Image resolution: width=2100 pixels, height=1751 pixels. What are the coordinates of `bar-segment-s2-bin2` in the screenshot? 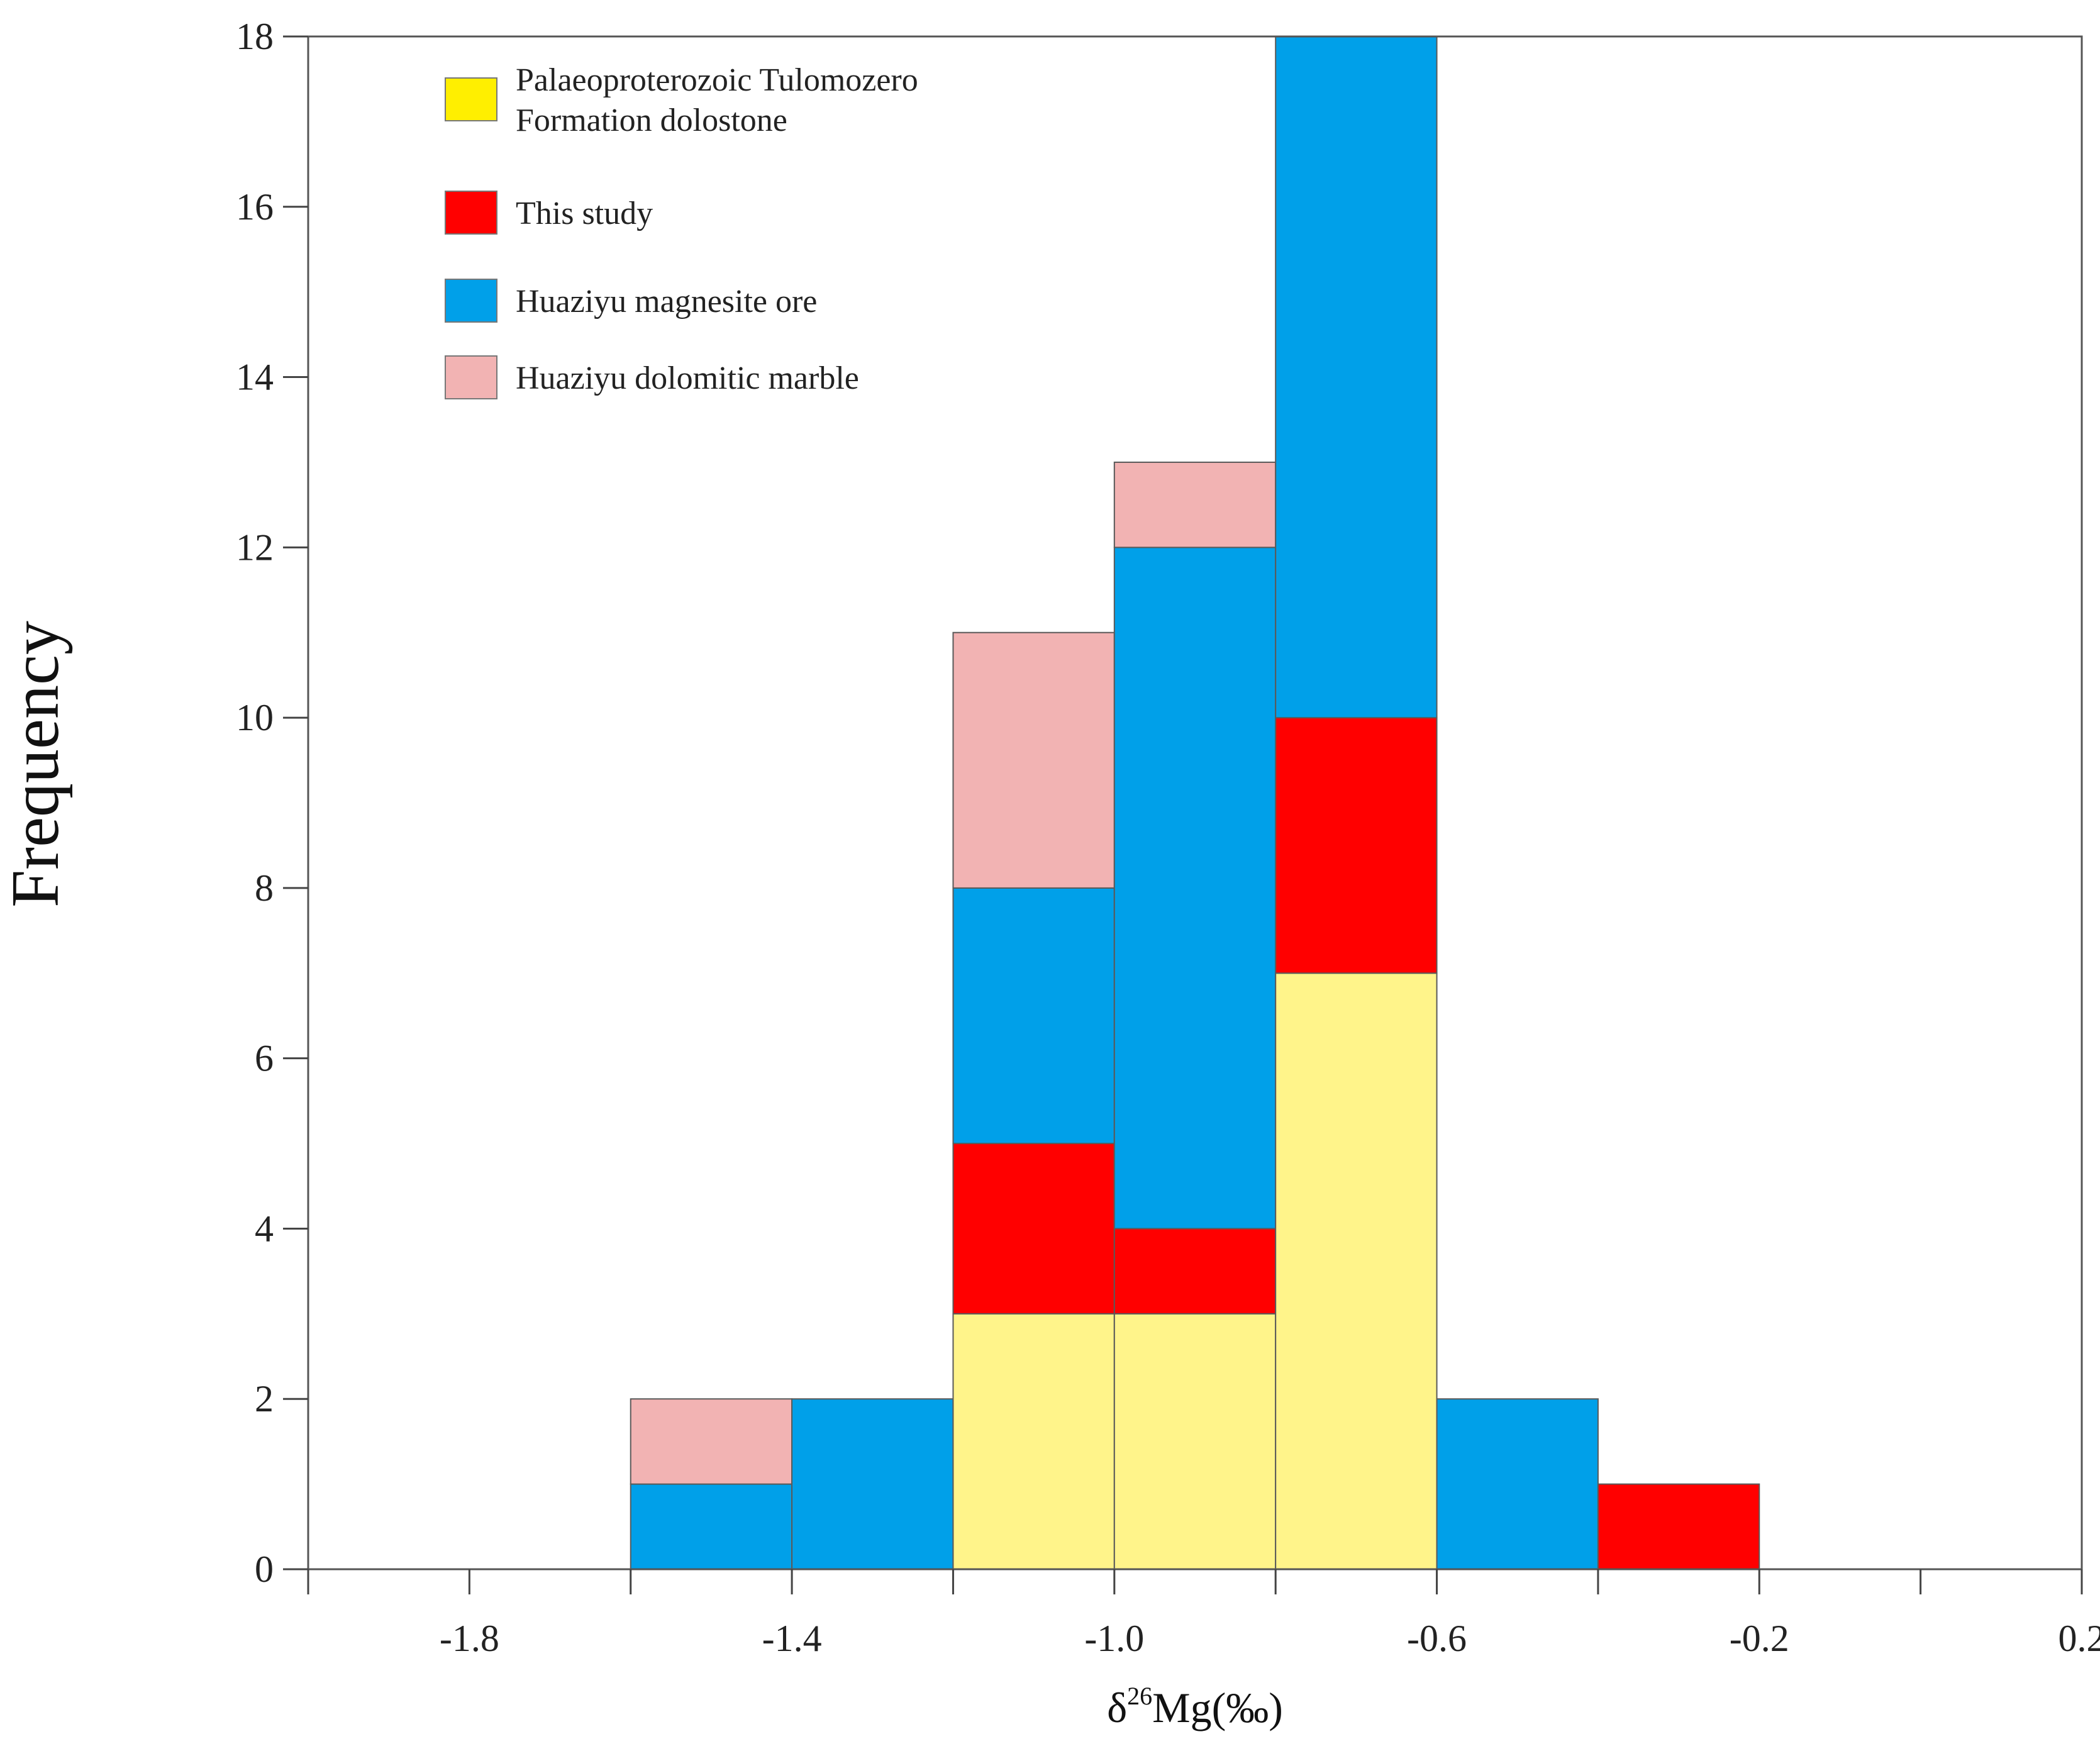 It's located at (1033, 1016).